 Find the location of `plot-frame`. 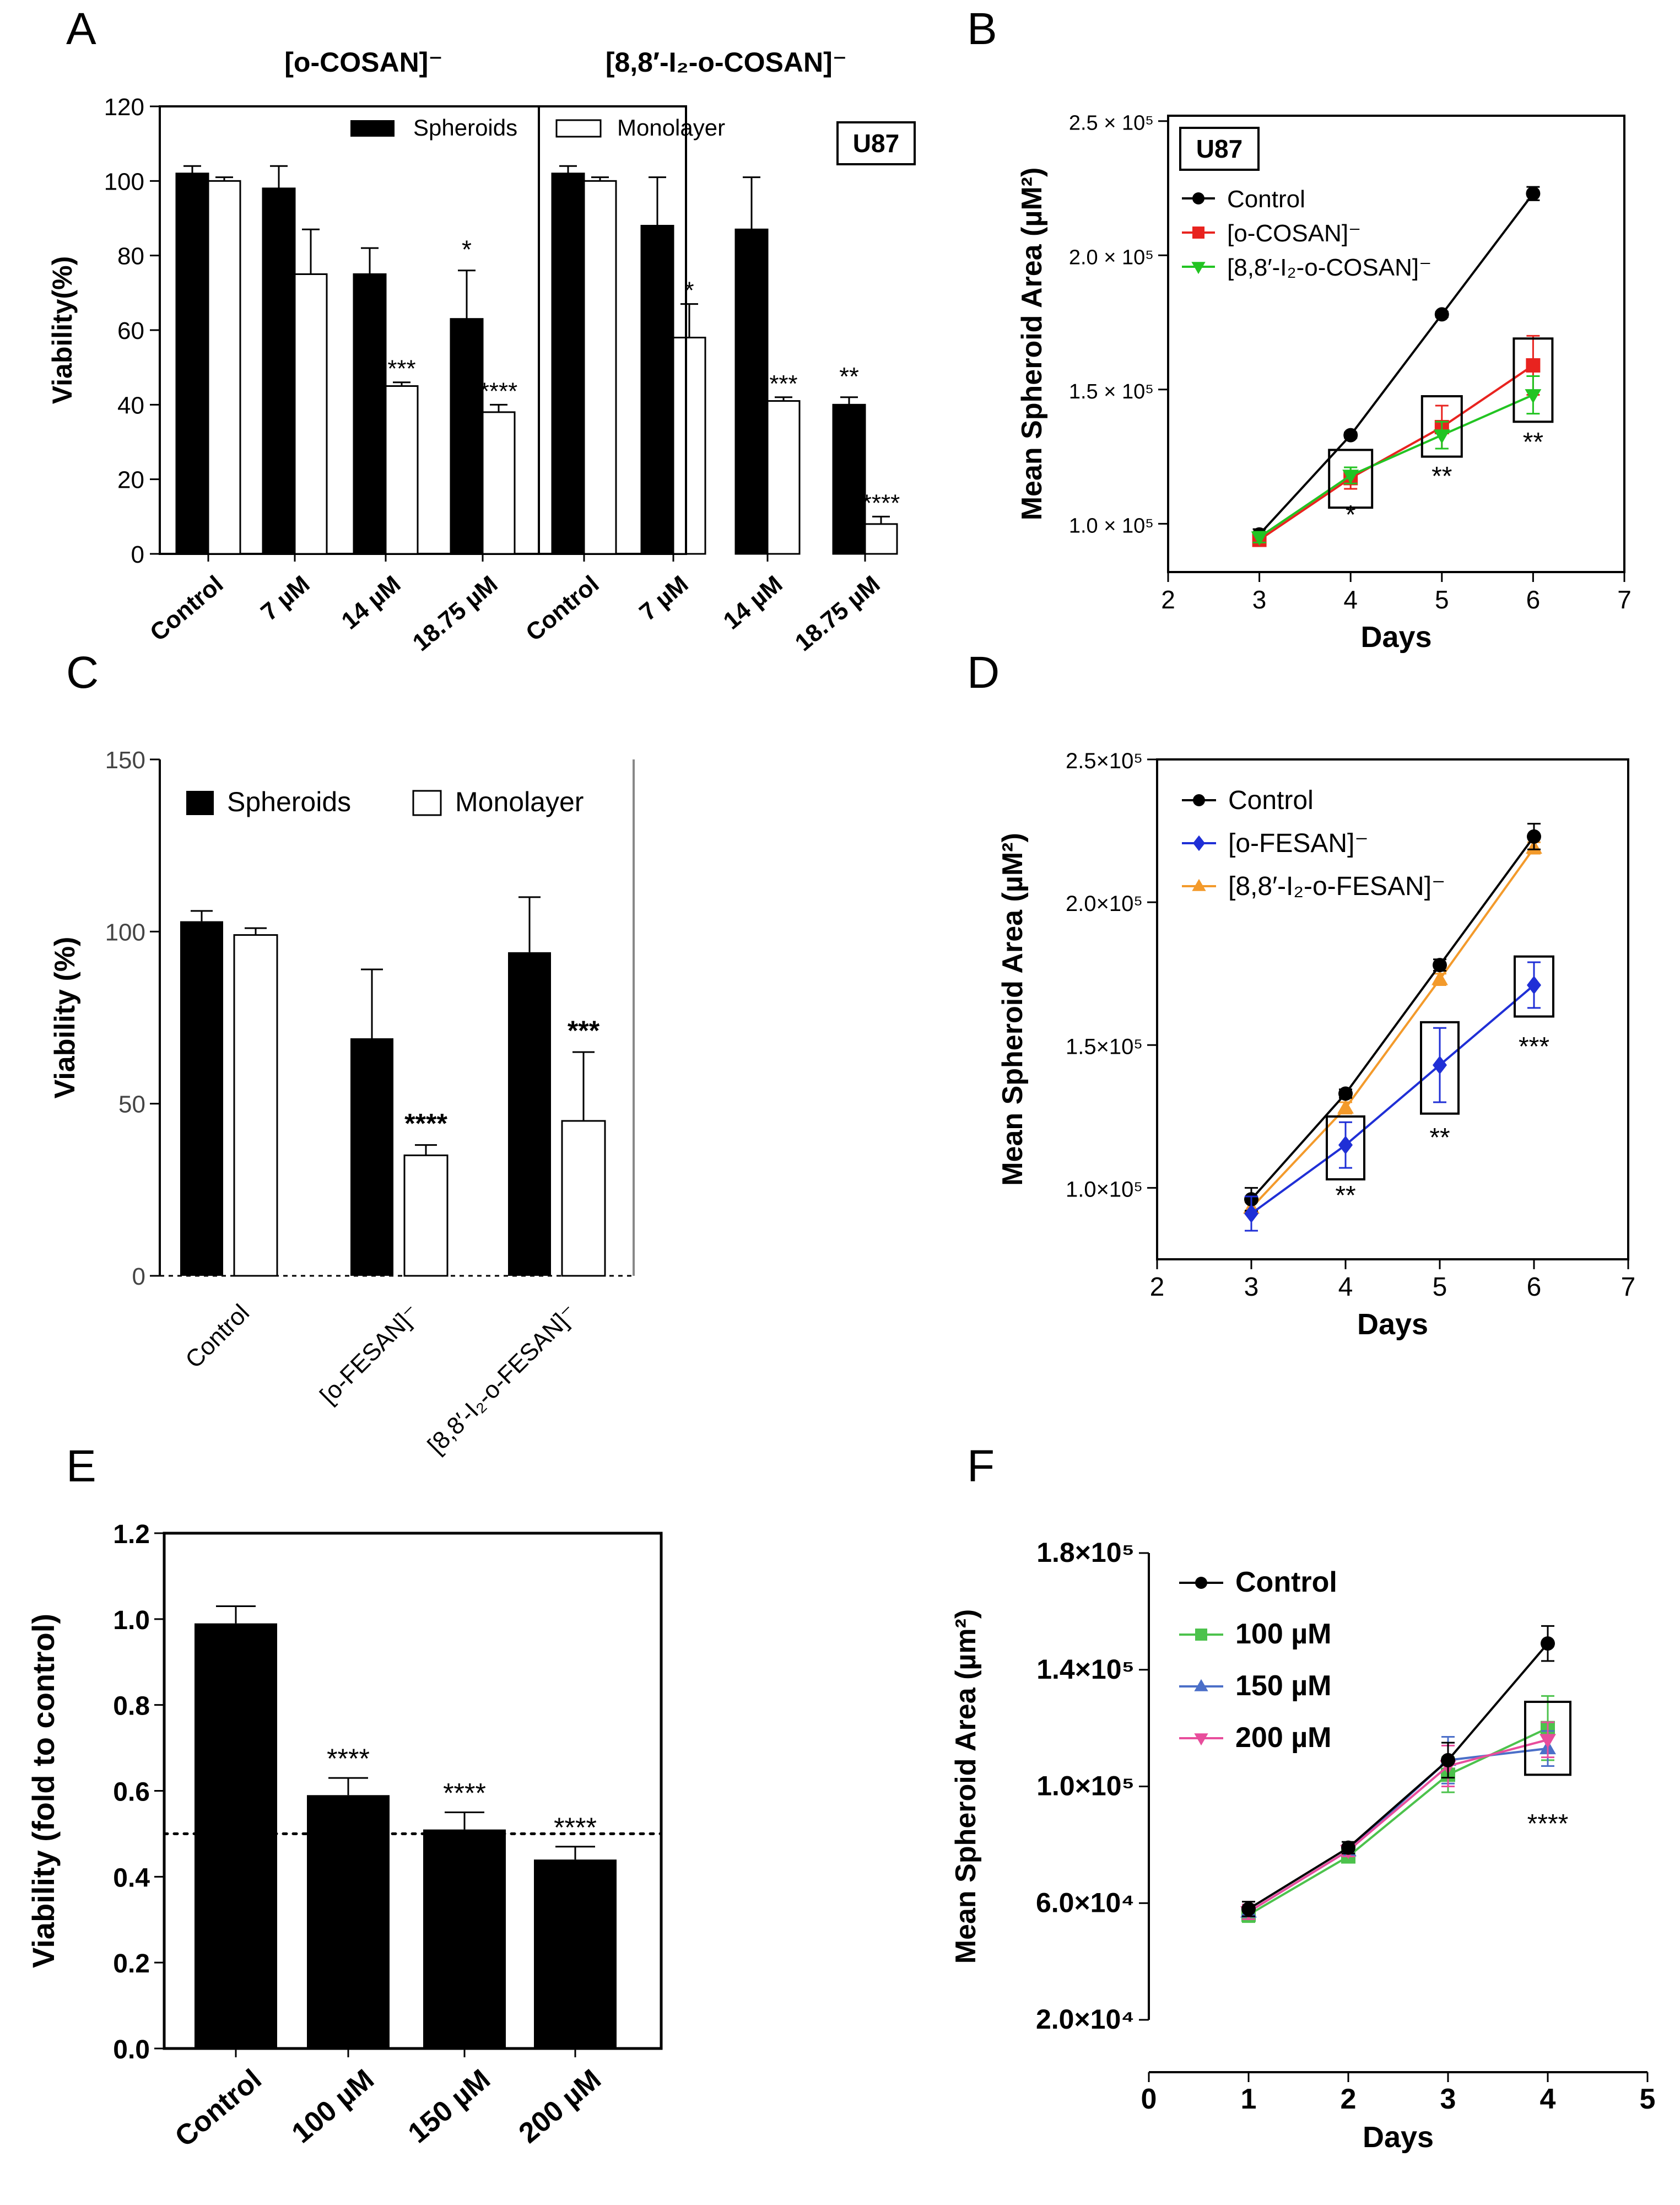

plot-frame is located at coordinates (1392, 1009).